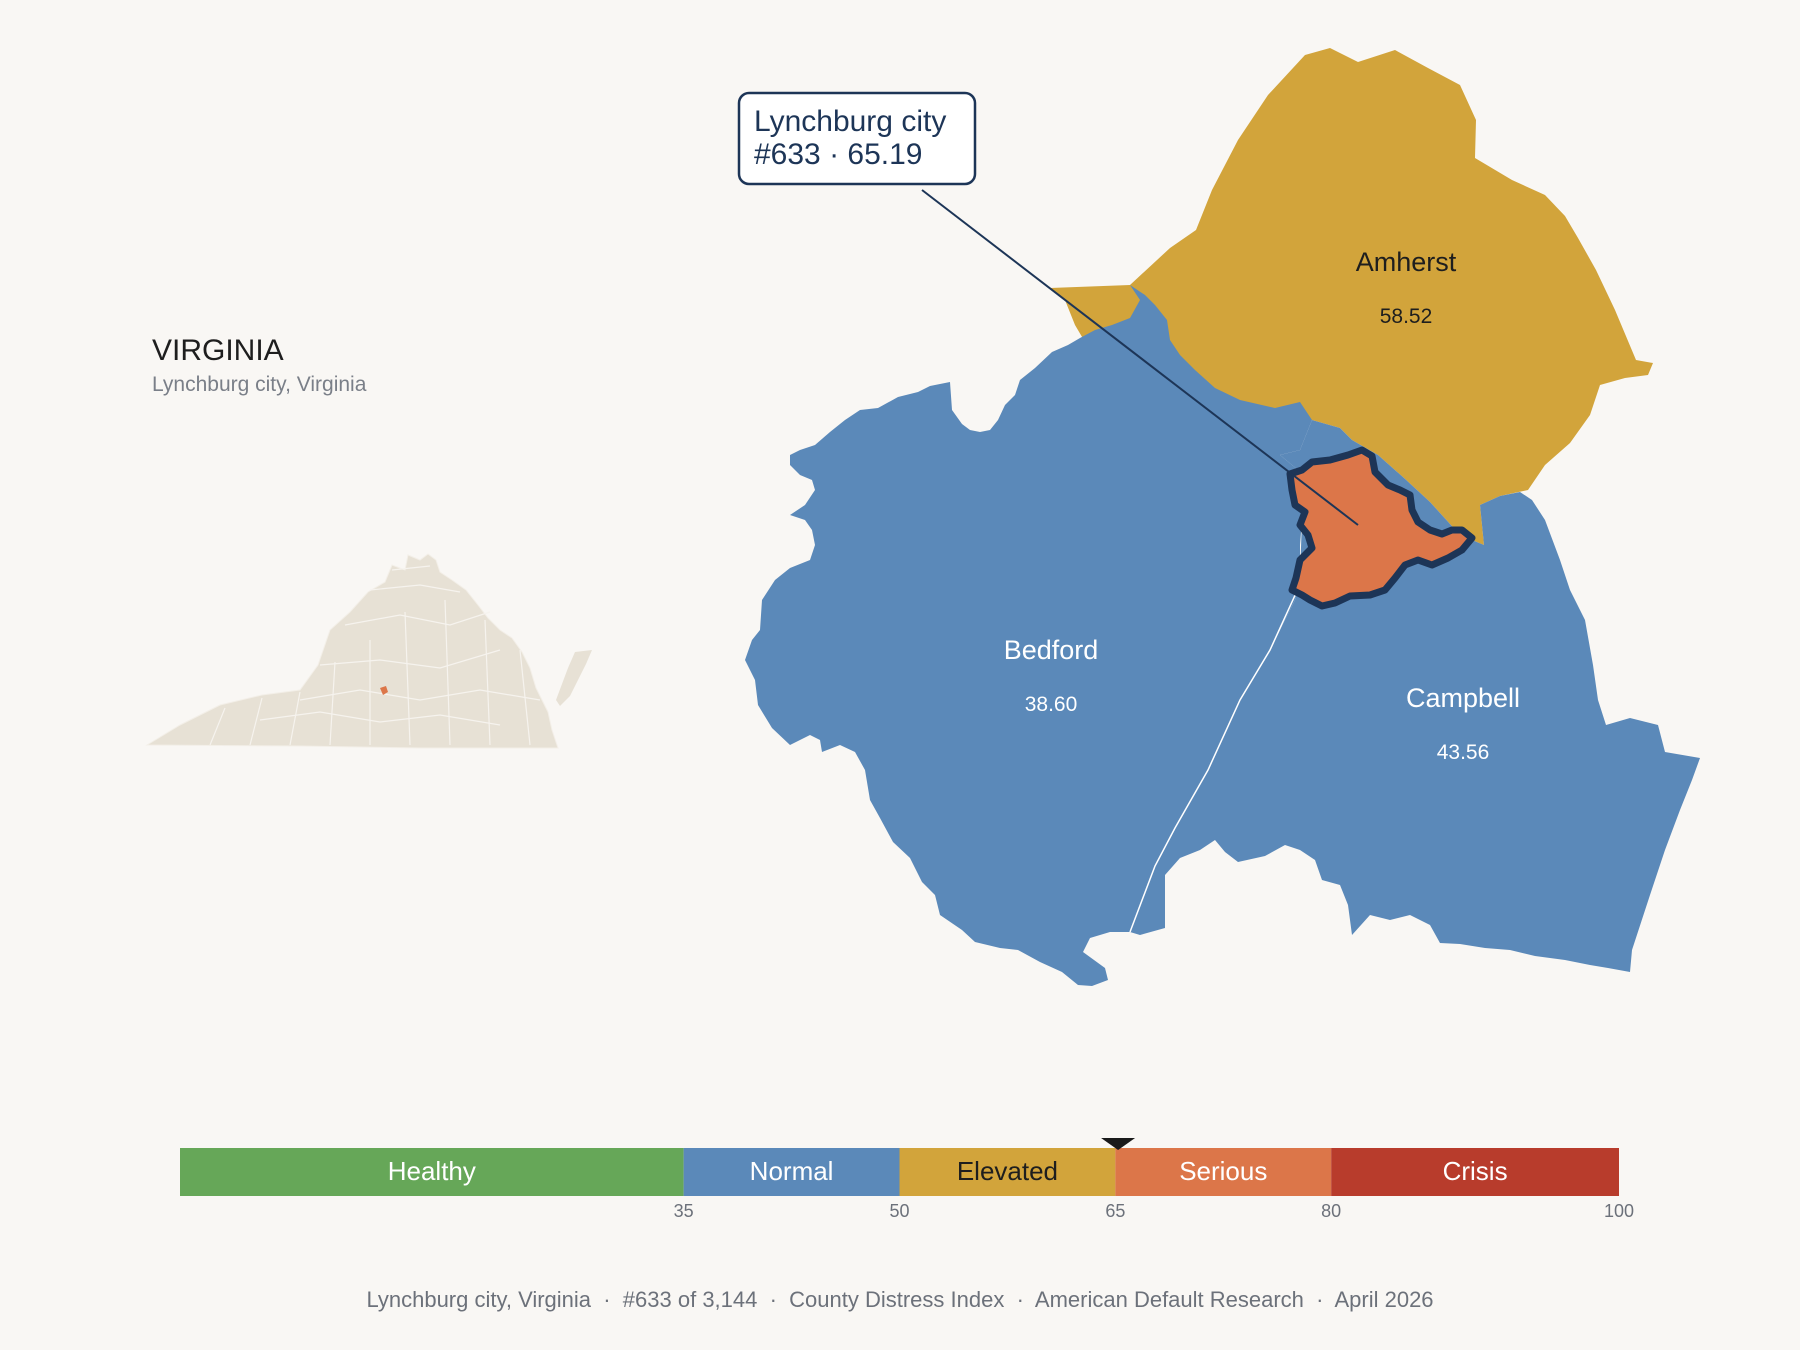 This screenshot has width=1800, height=1350. I want to click on legend-tick-65: 65, so click(1115, 1211).